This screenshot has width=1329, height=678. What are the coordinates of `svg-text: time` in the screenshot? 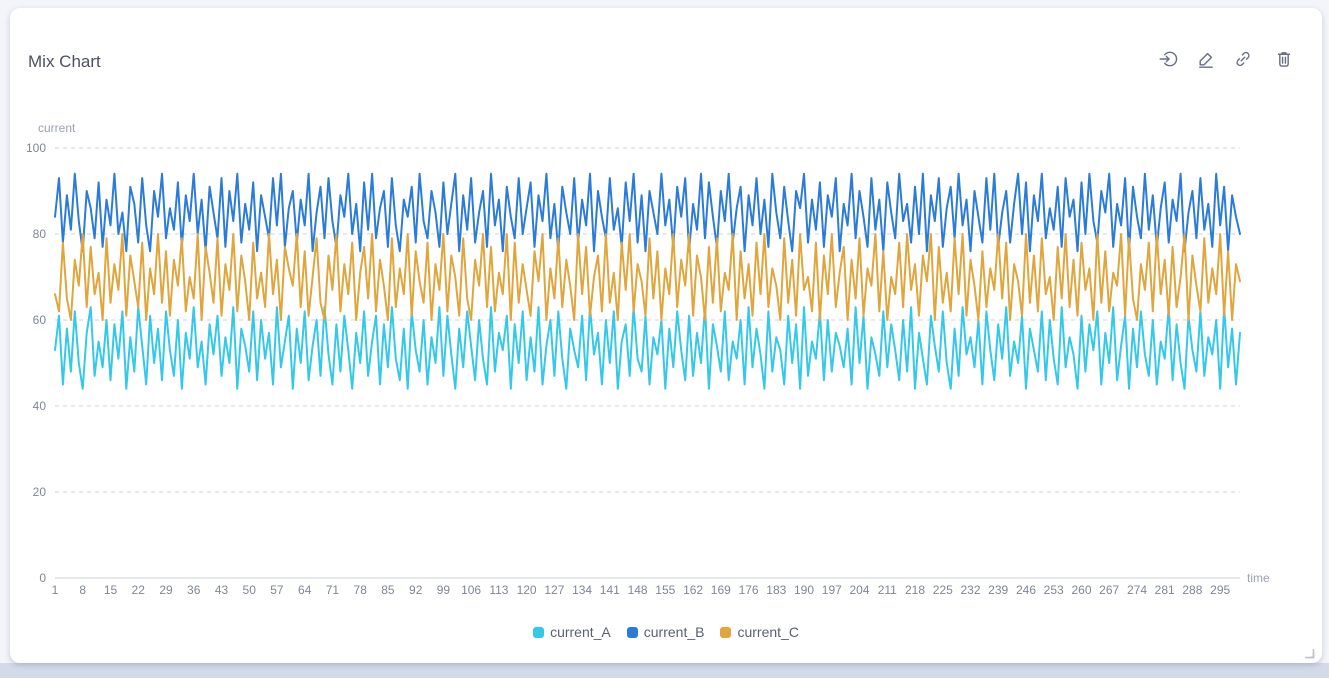 It's located at (1258, 578).